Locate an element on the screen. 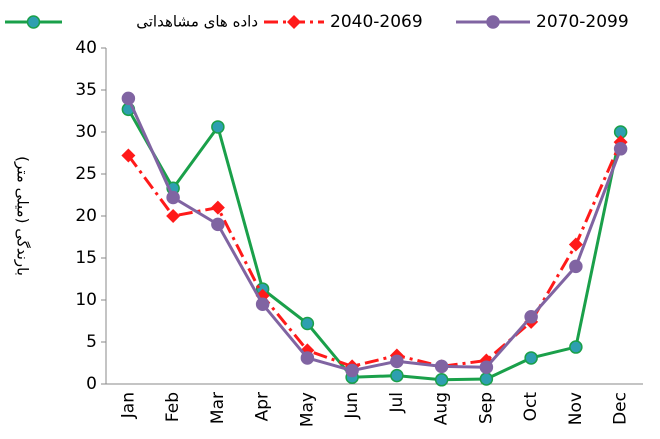 This screenshot has height=439, width=660. legend-label: 2070-2099 is located at coordinates (582, 22).